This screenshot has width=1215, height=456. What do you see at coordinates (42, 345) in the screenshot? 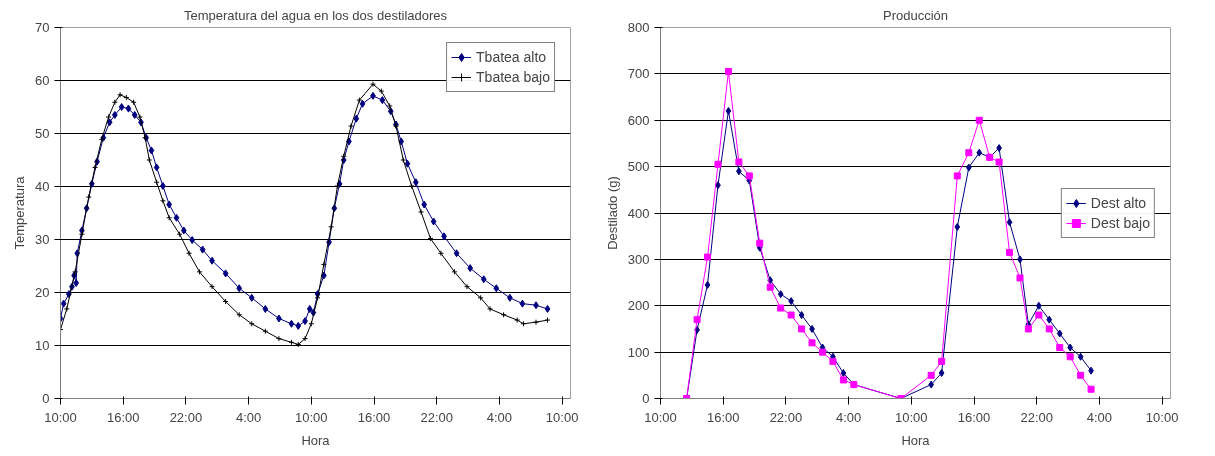
I see `y-tick-label: 10` at bounding box center [42, 345].